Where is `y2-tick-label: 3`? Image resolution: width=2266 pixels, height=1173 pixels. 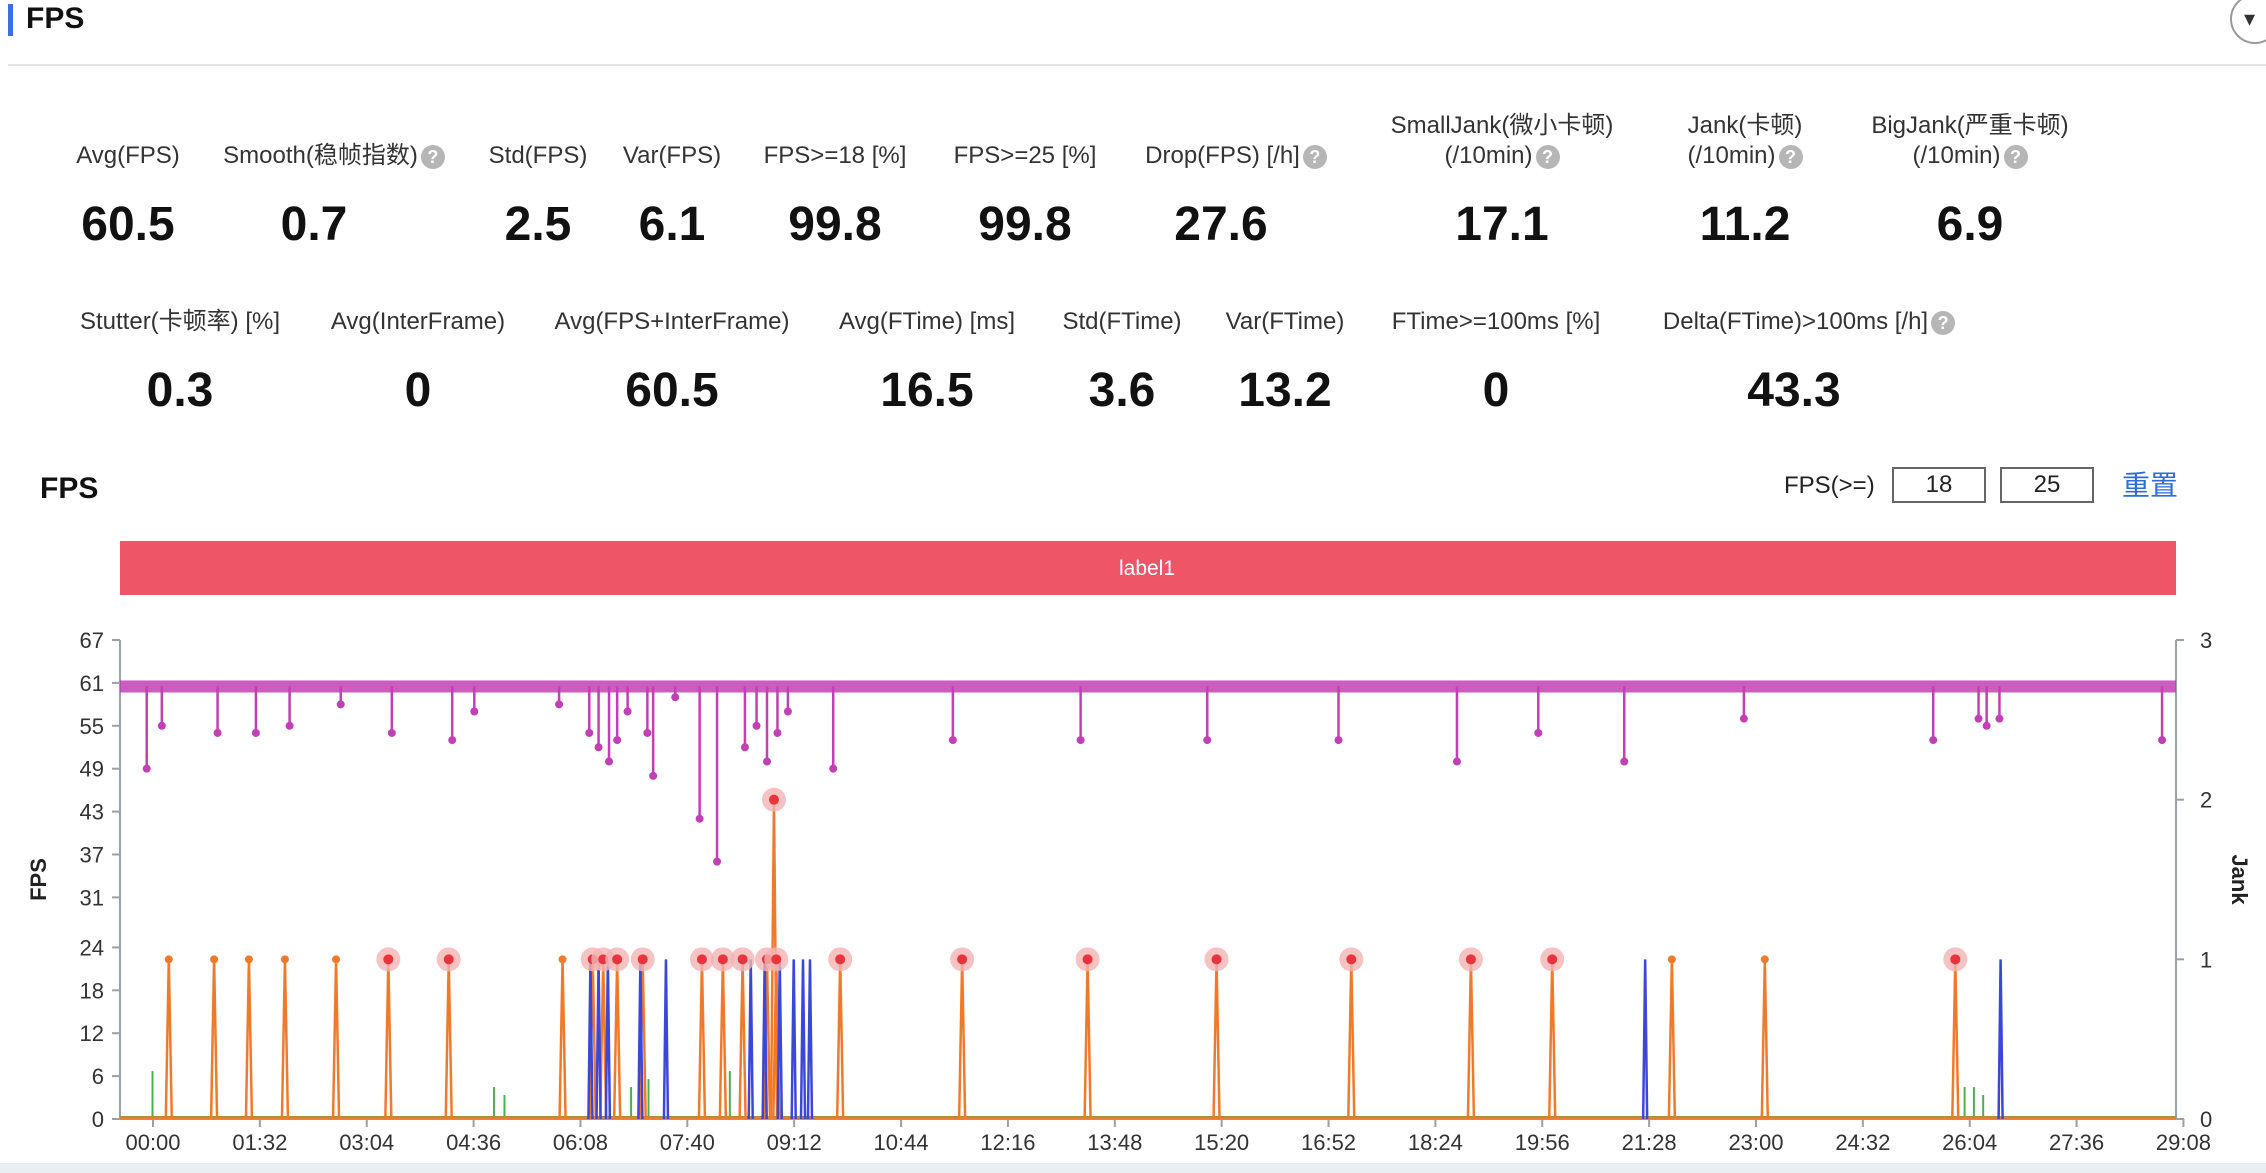 y2-tick-label: 3 is located at coordinates (2206, 640).